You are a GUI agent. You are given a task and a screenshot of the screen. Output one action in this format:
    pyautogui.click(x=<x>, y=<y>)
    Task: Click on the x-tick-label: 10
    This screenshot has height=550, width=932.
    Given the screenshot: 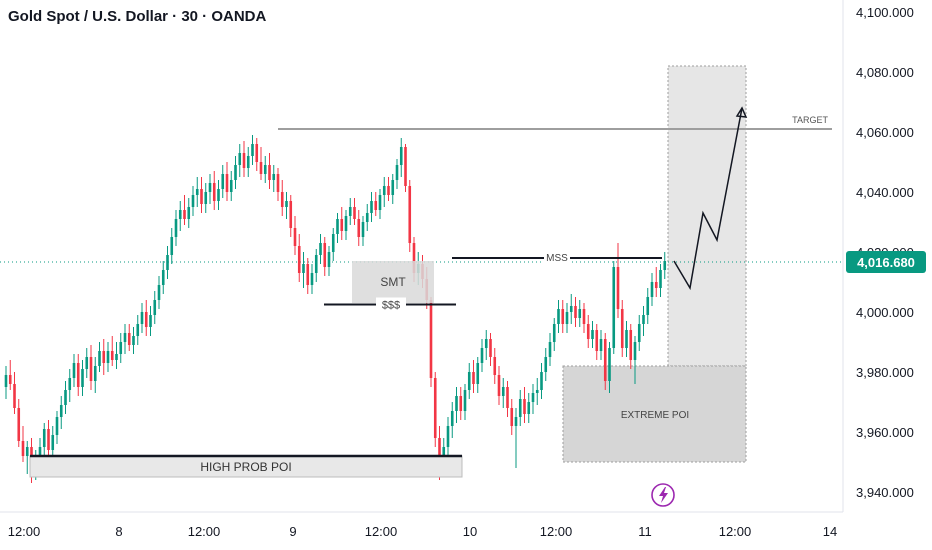 What is the action you would take?
    pyautogui.click(x=470, y=531)
    